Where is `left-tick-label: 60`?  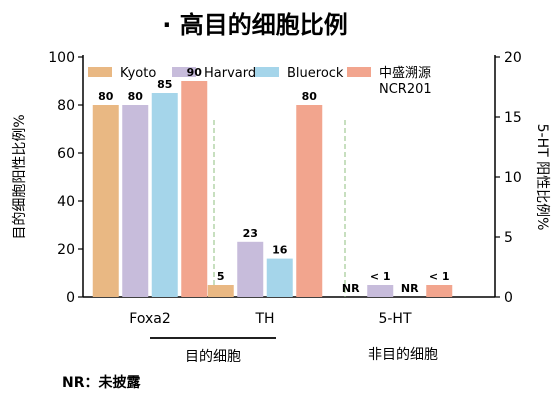
left-tick-label: 60 is located at coordinates (66, 154).